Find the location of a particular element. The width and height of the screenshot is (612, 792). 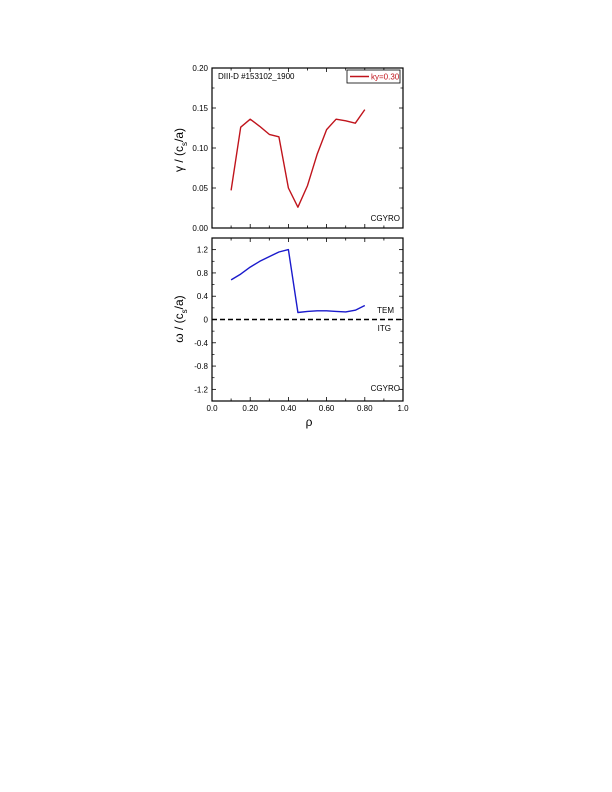

y-tick-label: -0.4 is located at coordinates (201, 343).